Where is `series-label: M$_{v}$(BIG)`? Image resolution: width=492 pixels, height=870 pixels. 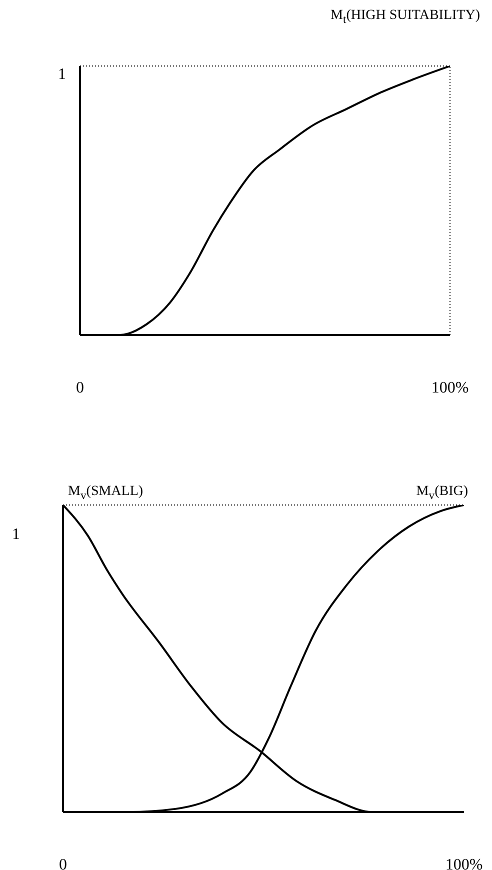
series-label: M$_{v}$(BIG) is located at coordinates (442, 493).